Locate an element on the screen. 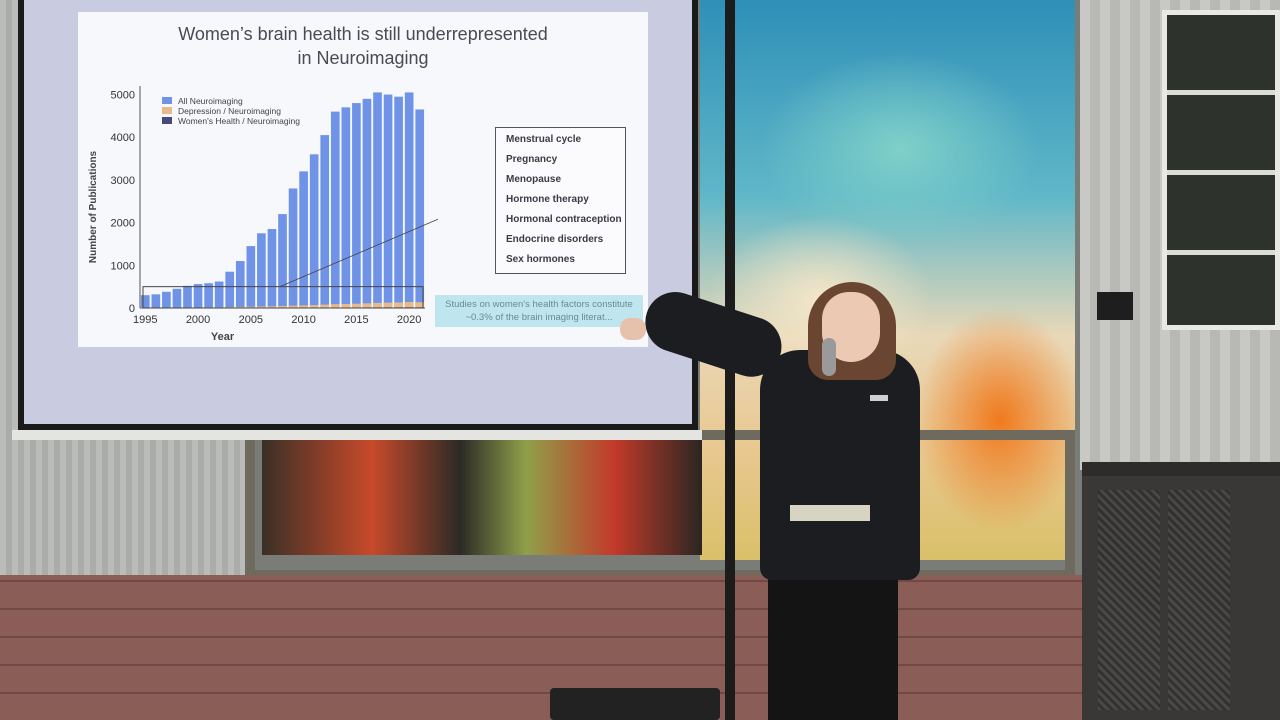  topic-item: Menstrual cycle is located at coordinates (544, 139).